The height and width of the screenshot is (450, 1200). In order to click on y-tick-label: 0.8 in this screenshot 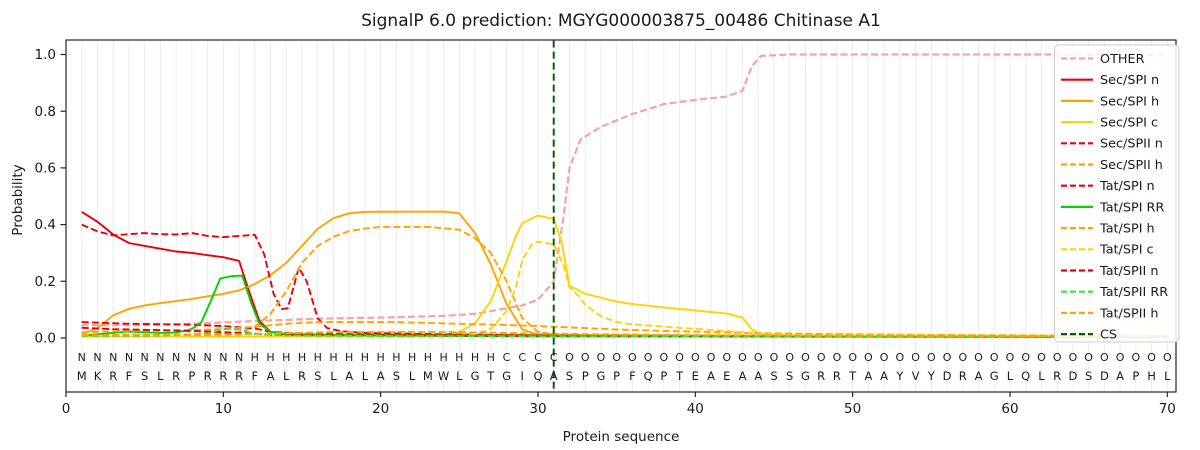, I will do `click(45, 112)`.